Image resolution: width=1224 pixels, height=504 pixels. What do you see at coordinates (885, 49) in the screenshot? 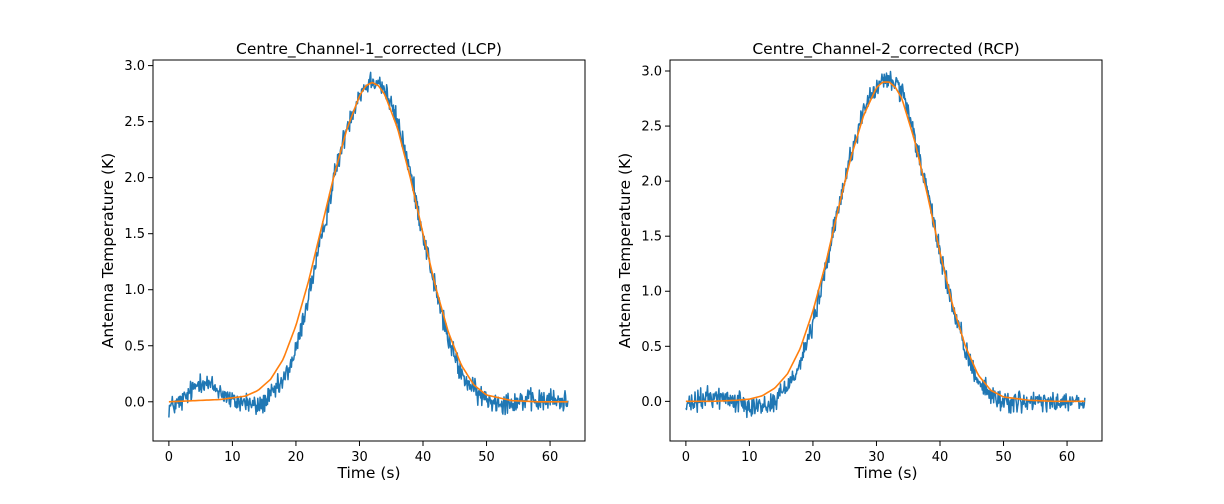
I see `chart-title: Centre_Channel-2_corrected (RCP)` at bounding box center [885, 49].